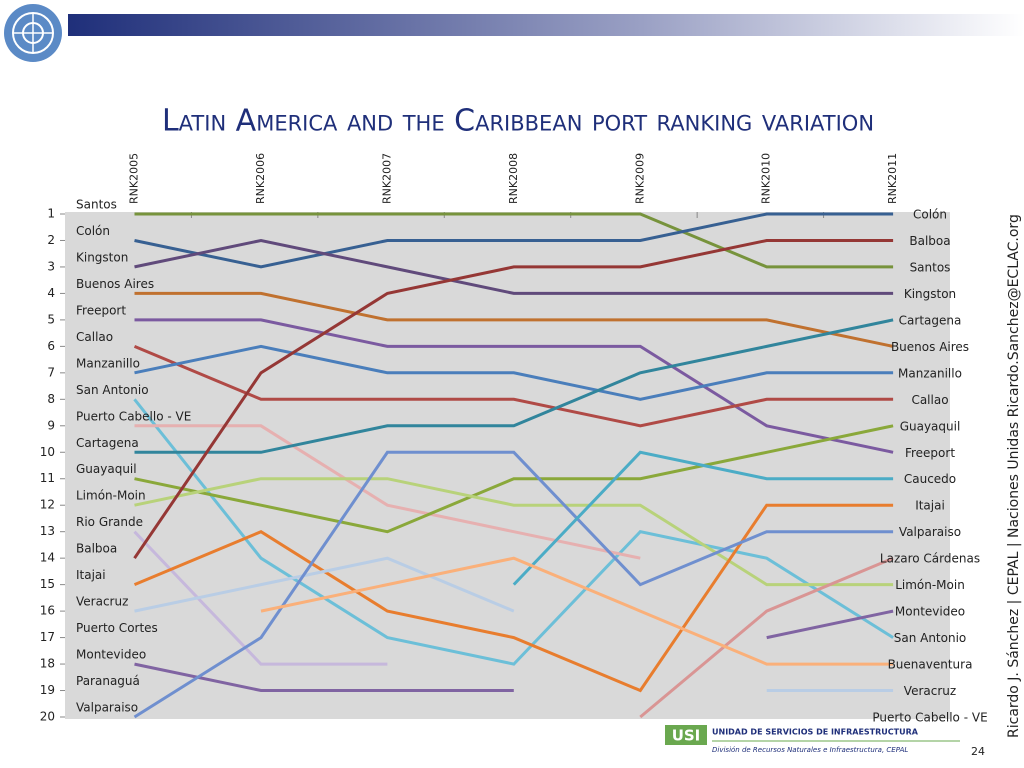  I want to click on left-port-label: Colón, so click(93, 231).